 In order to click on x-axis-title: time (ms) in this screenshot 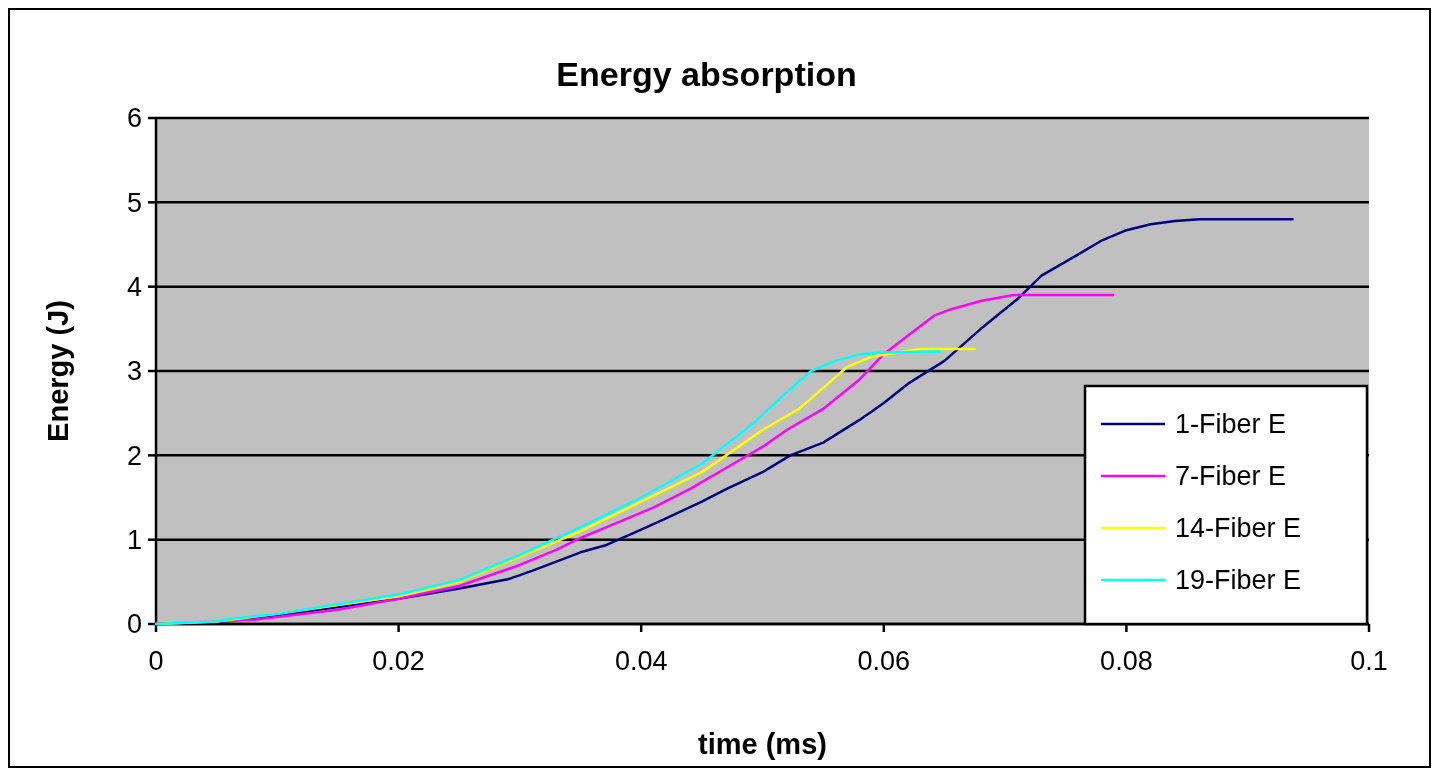, I will do `click(762, 744)`.